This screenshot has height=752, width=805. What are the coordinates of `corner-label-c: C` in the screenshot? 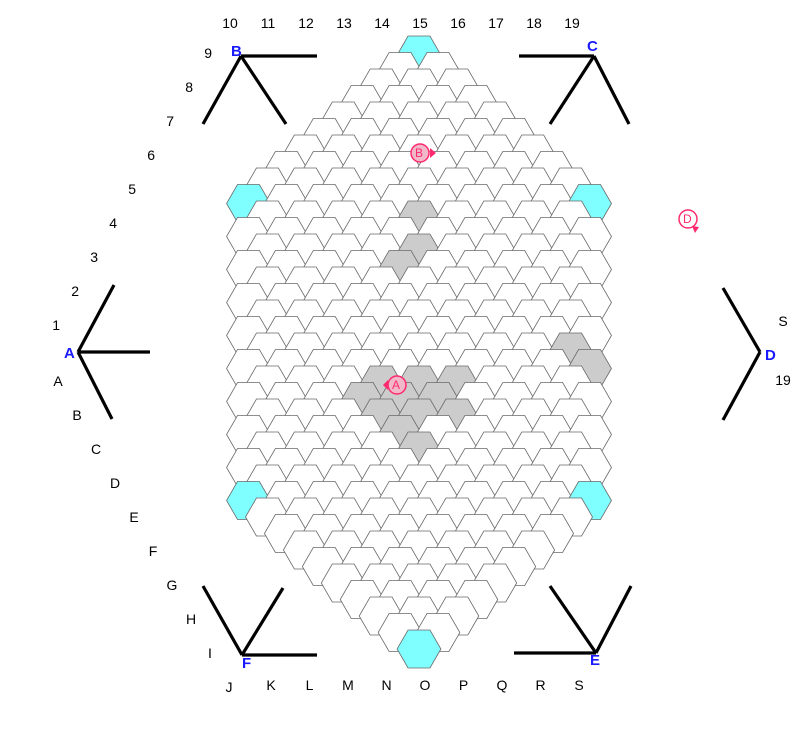 It's located at (592, 46).